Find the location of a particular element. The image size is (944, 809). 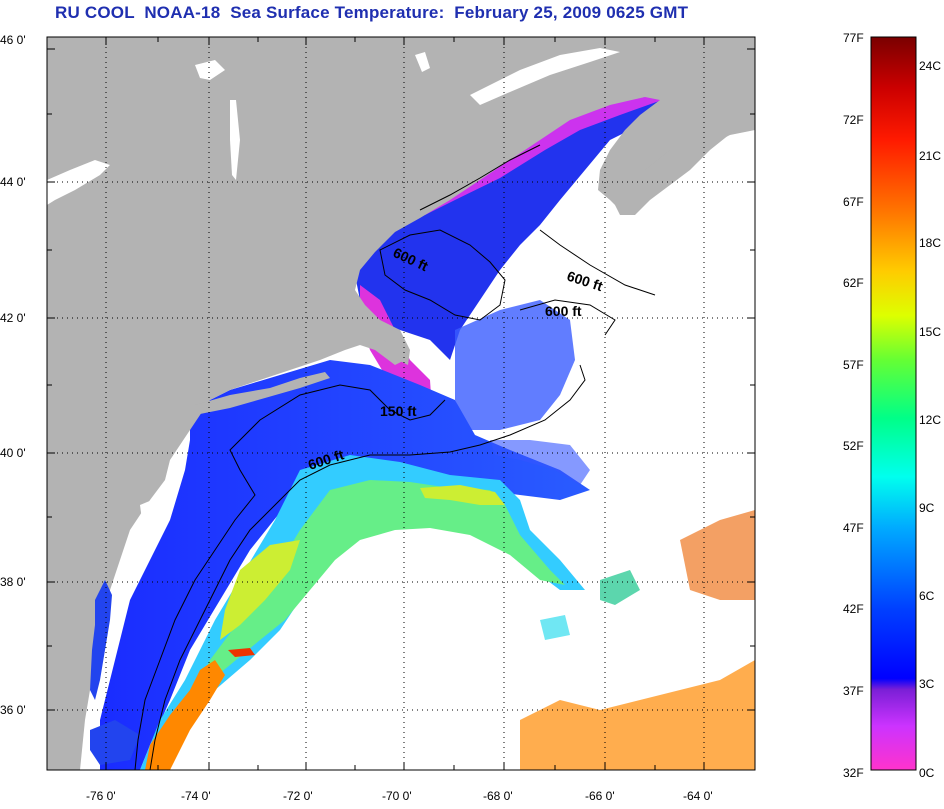

cb-f-42: 42F is located at coordinates (853, 609).